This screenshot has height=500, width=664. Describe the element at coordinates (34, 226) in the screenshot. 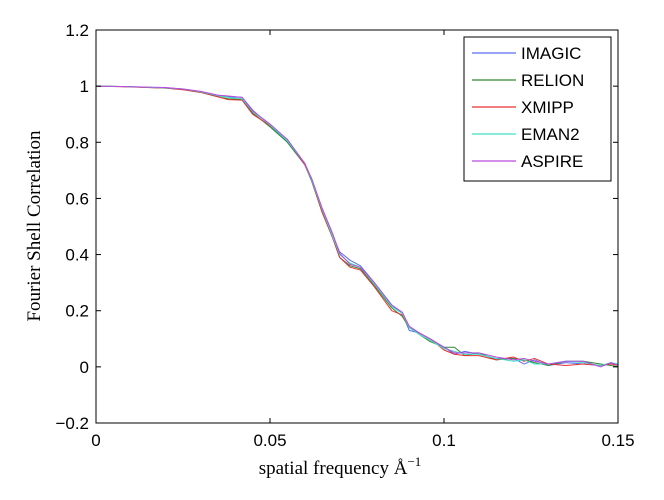

I see `y-axis-title: Fourier Shell Correlation` at that location.